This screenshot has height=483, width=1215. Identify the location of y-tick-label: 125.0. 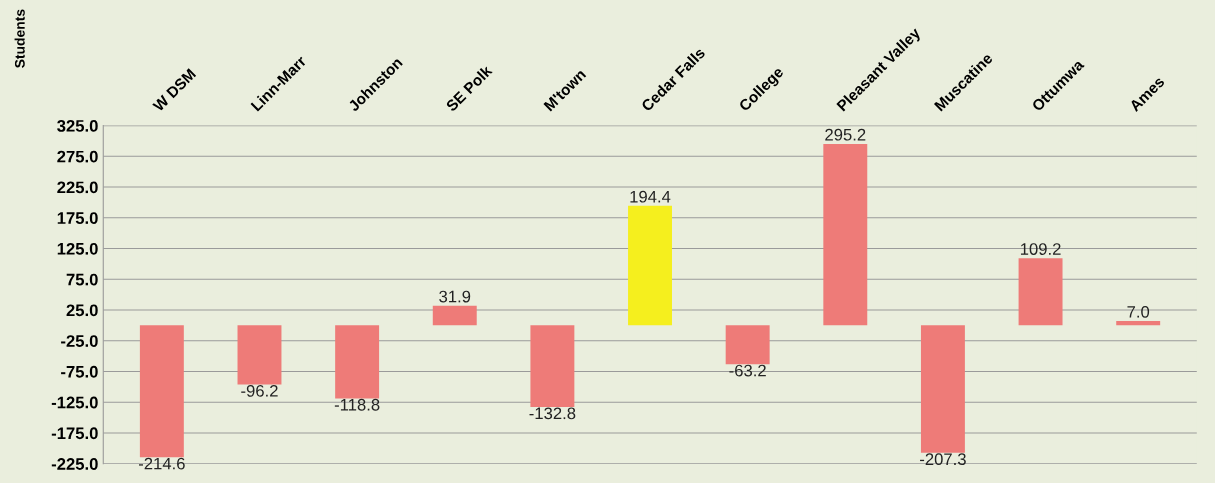
(77, 248).